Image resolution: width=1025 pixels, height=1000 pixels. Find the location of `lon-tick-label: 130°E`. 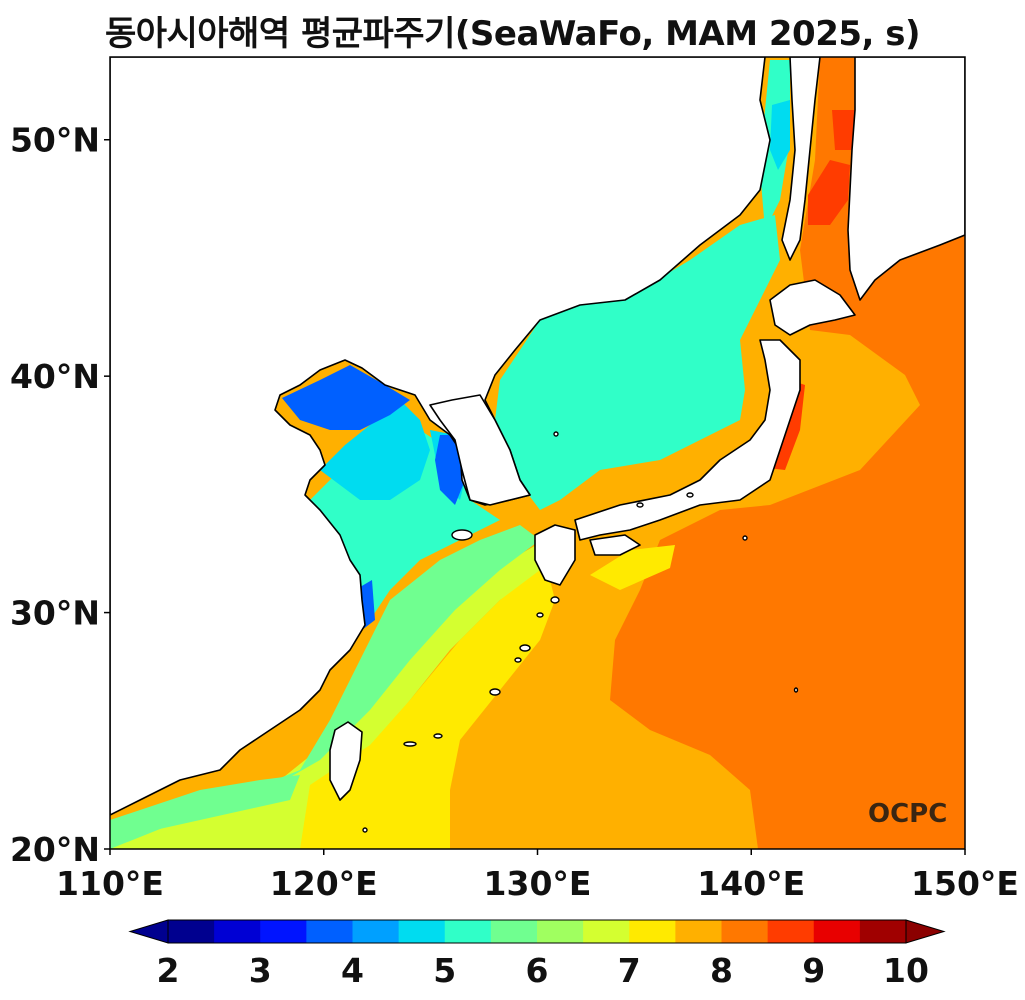

lon-tick-label: 130°E is located at coordinates (538, 883).